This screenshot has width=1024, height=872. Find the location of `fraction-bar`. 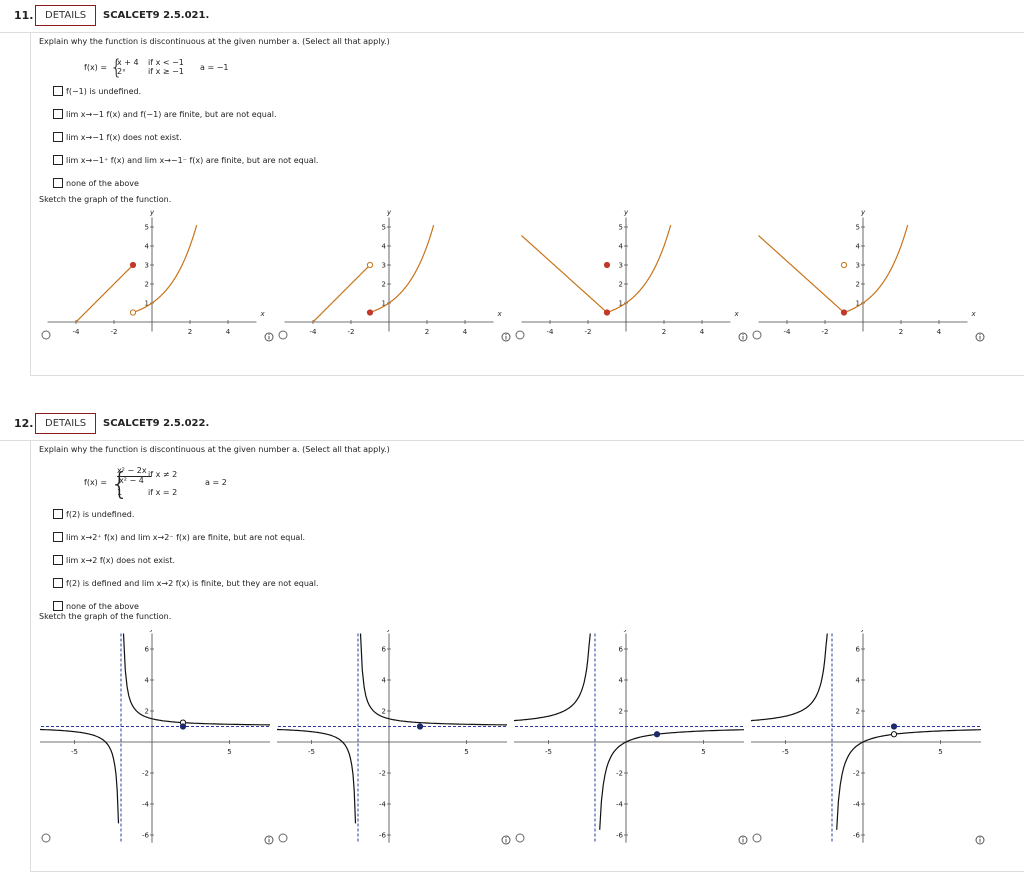

fraction-bar is located at coordinates (134, 476).